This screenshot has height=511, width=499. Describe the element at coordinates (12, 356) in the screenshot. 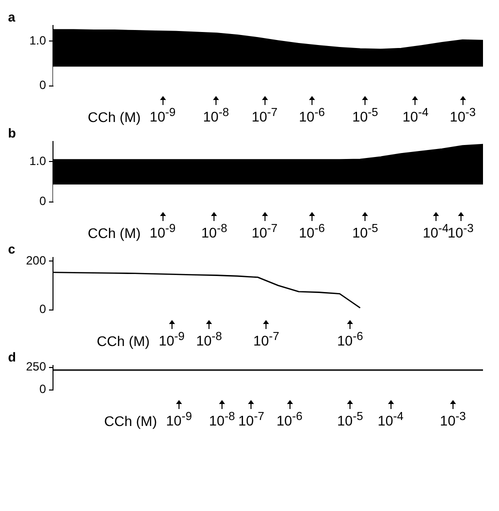

I see `chart-title: d` at that location.